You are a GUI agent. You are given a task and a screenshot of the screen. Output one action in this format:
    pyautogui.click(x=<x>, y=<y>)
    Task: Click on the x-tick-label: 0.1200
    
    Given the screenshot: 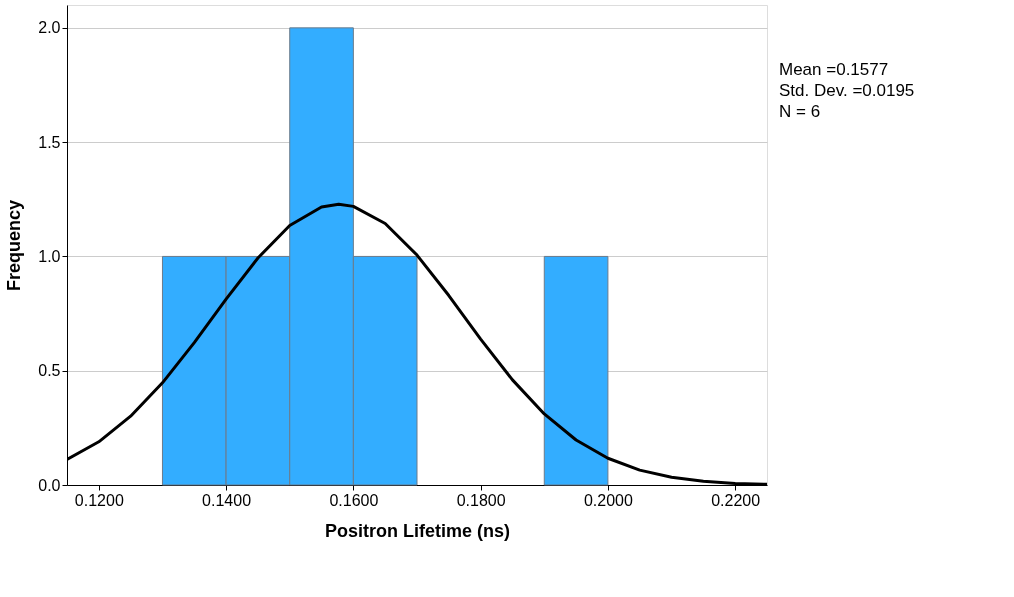 What is the action you would take?
    pyautogui.click(x=99, y=500)
    